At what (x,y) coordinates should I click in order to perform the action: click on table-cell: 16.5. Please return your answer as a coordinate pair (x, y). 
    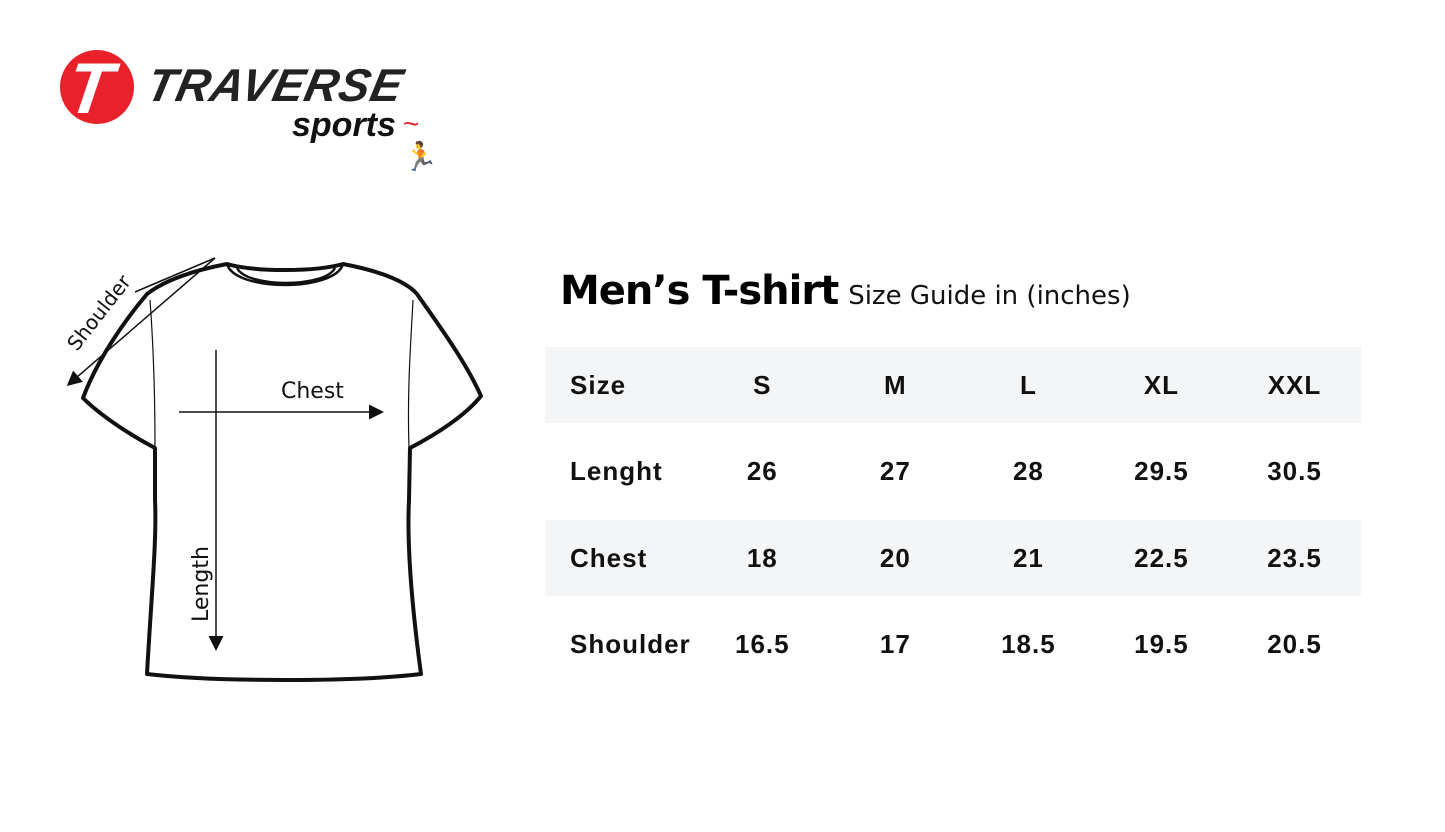
    Looking at the image, I should click on (762, 643).